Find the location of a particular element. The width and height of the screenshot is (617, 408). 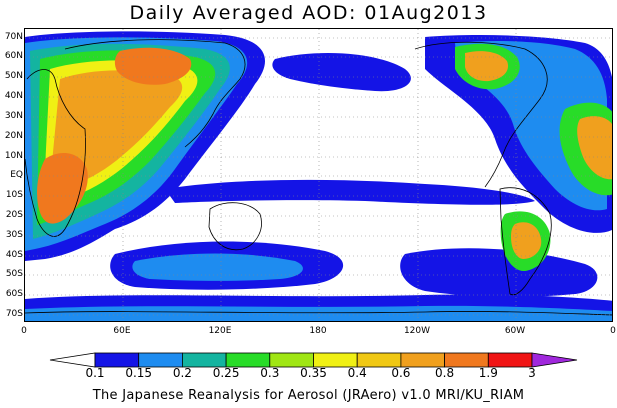

lat-label: 20S is located at coordinates (14, 215).